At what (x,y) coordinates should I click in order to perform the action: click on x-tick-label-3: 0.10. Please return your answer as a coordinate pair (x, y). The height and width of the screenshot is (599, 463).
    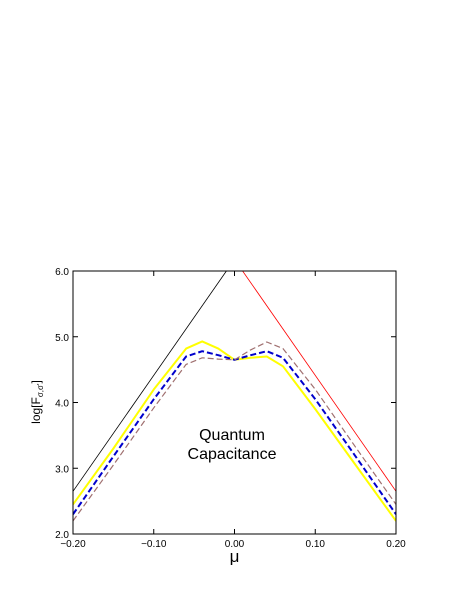
    Looking at the image, I should click on (316, 544).